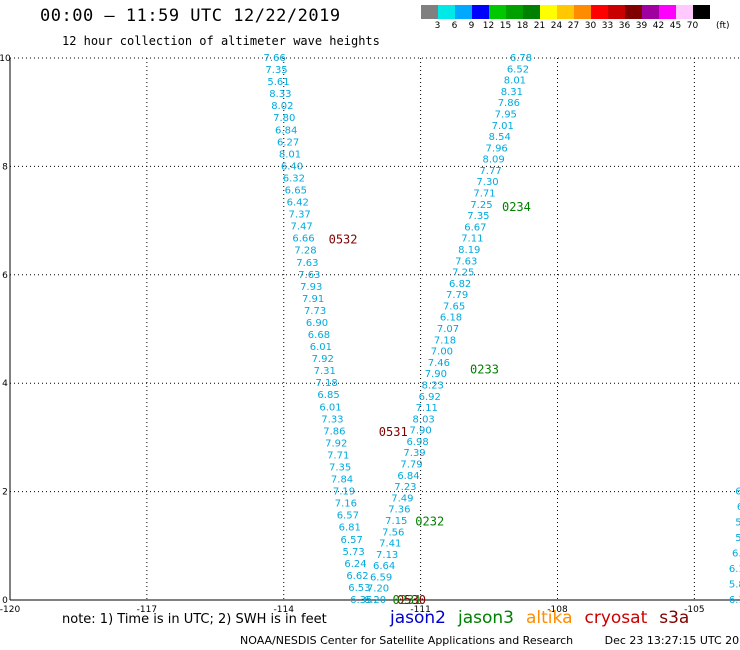  What do you see at coordinates (361, 600) in the screenshot?
I see `swh-value-label: 6.35` at bounding box center [361, 600].